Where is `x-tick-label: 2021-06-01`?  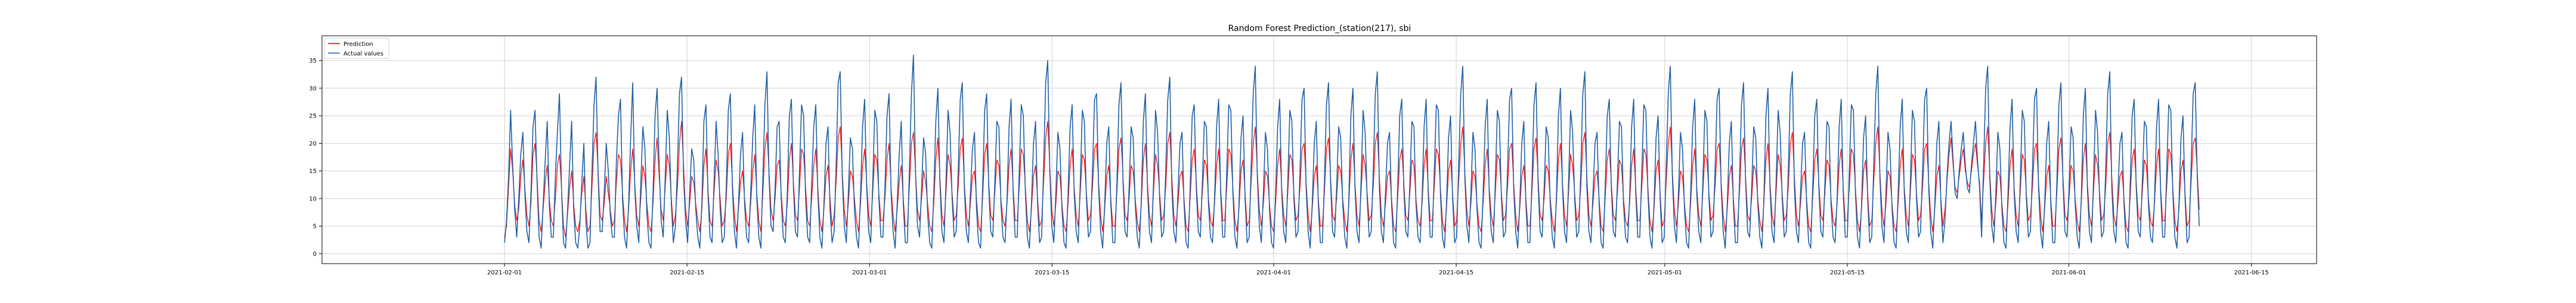
x-tick-label: 2021-06-01 is located at coordinates (2069, 273).